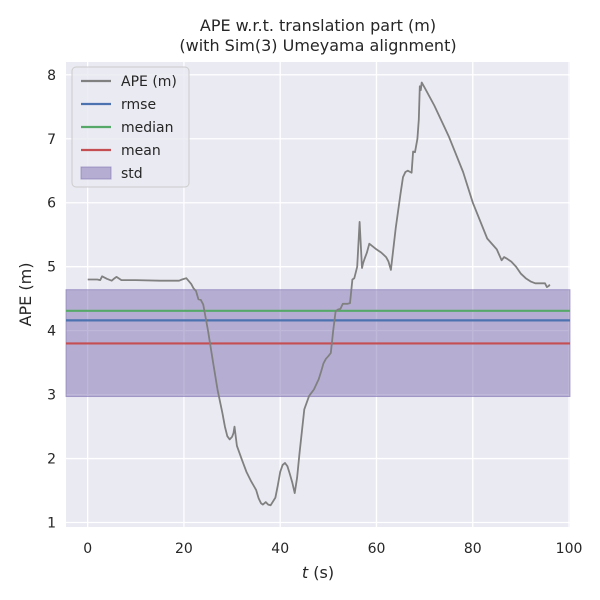 This screenshot has height=600, width=600. I want to click on legend: APE (m) rmse median mean std, so click(130, 127).